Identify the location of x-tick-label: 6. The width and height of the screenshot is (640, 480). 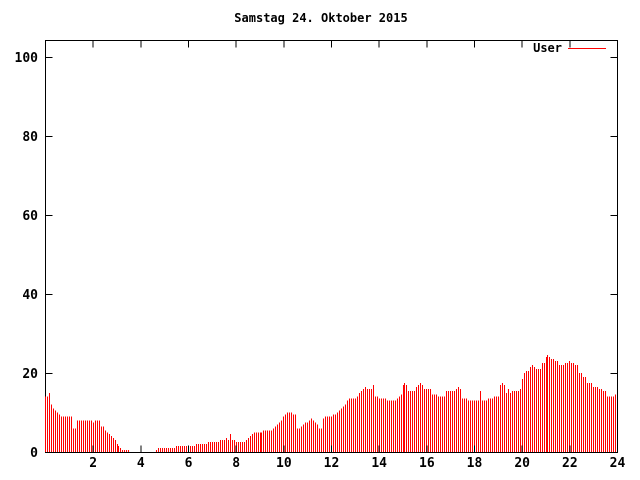
(189, 463).